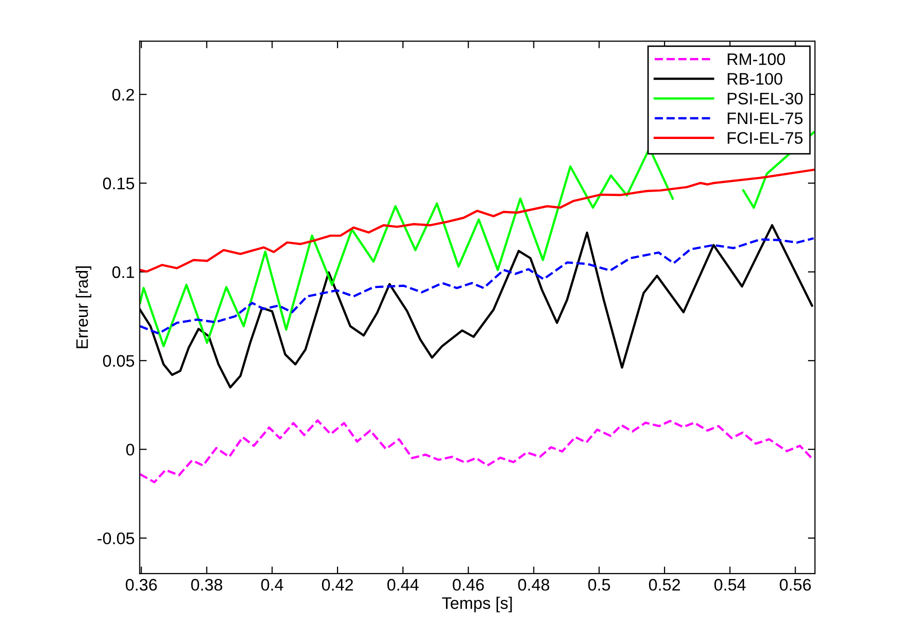 The image size is (903, 624). I want to click on x-tick-label: 0.5, so click(599, 584).